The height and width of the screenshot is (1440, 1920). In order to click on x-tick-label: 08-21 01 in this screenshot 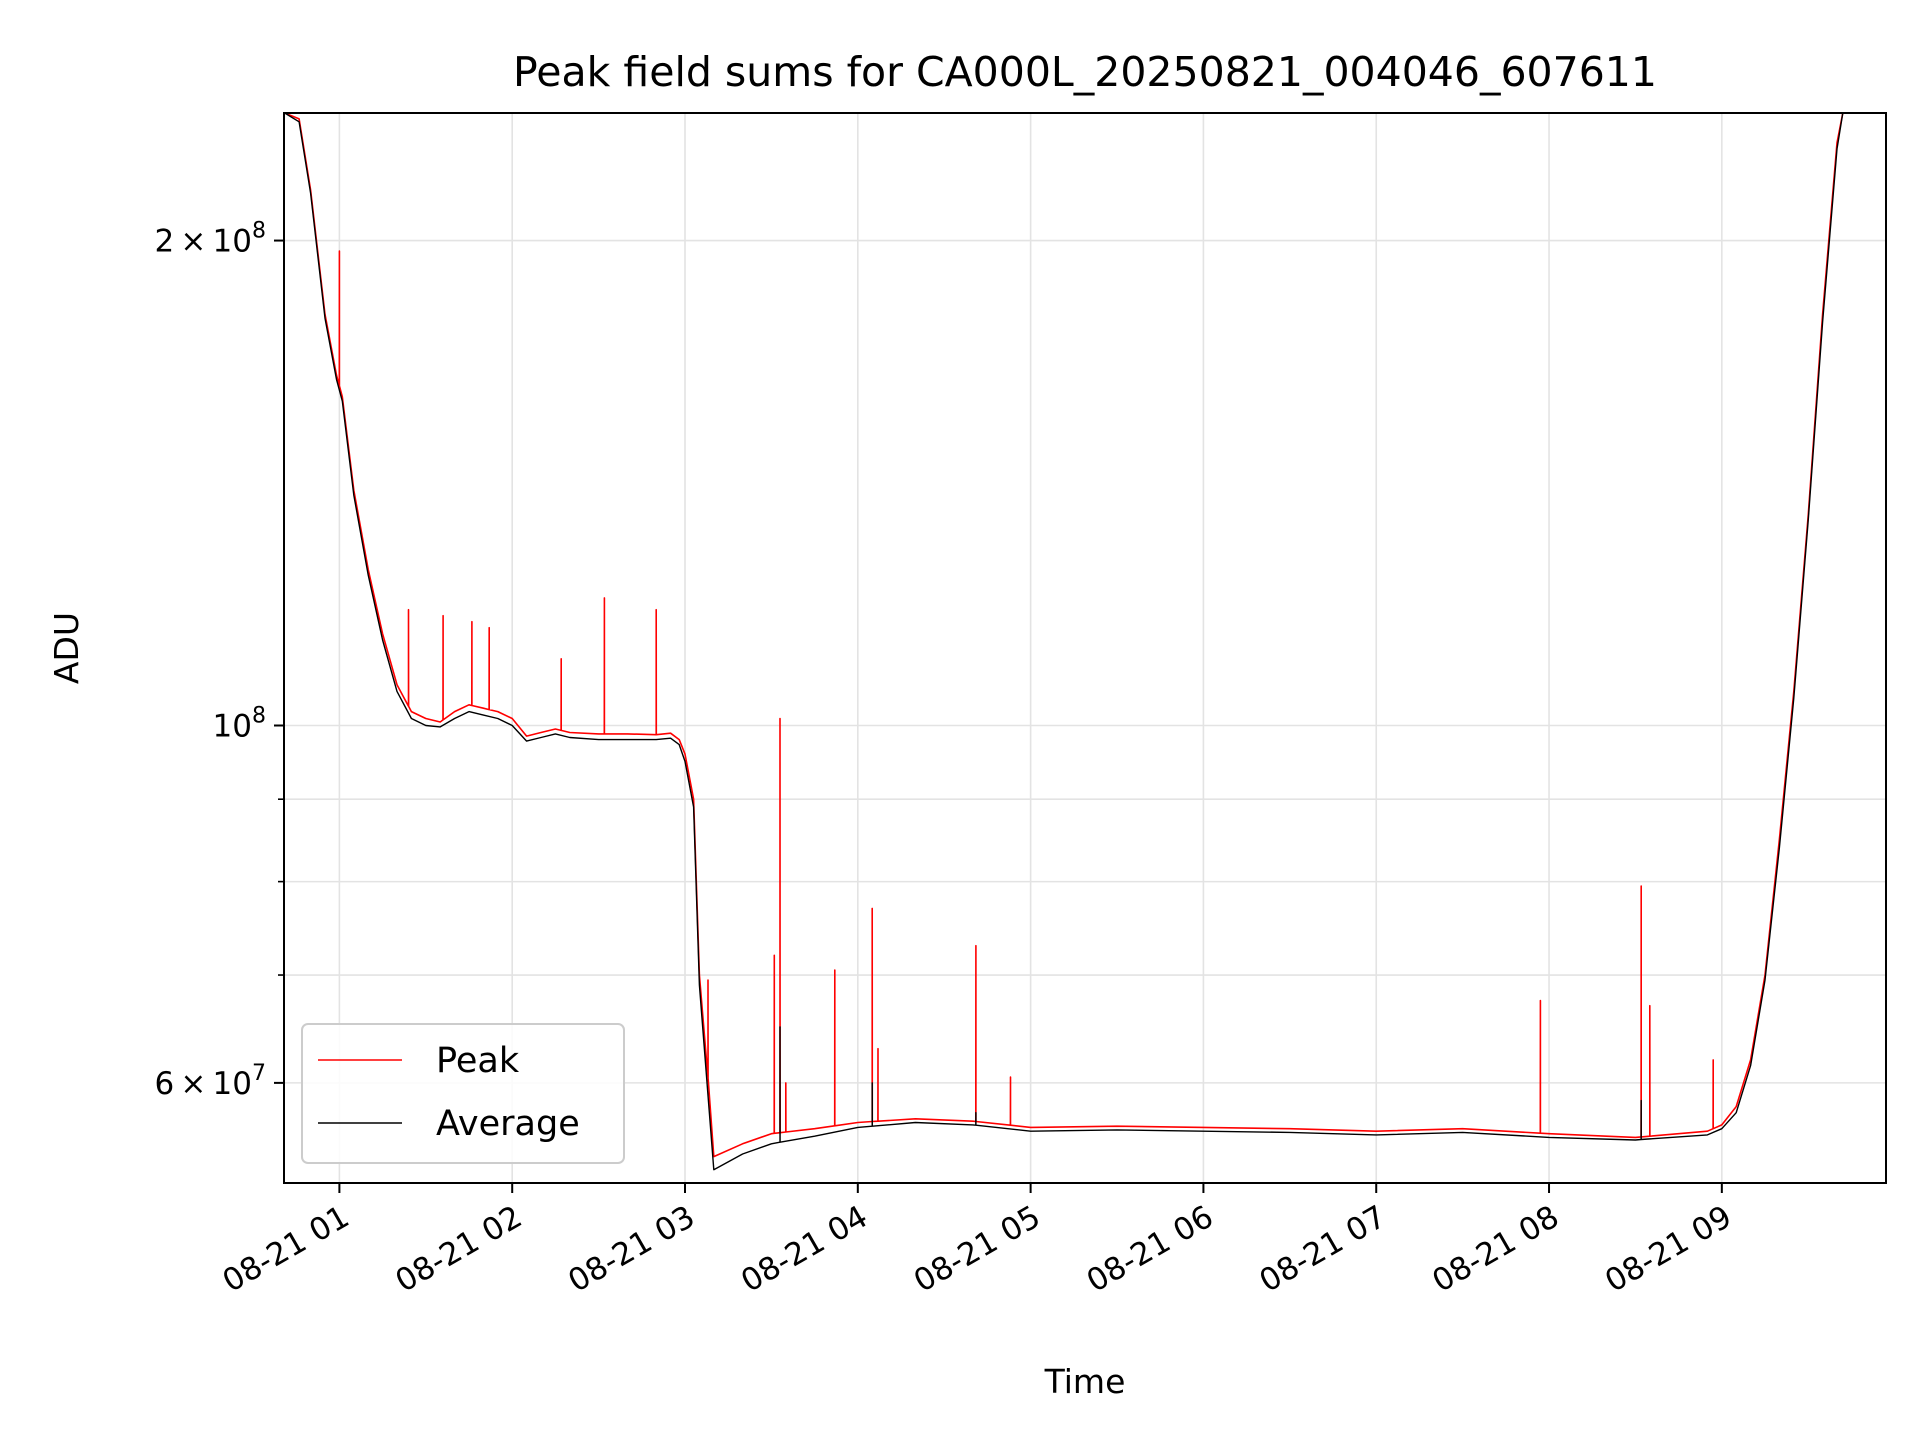, I will do `click(286, 1249)`.